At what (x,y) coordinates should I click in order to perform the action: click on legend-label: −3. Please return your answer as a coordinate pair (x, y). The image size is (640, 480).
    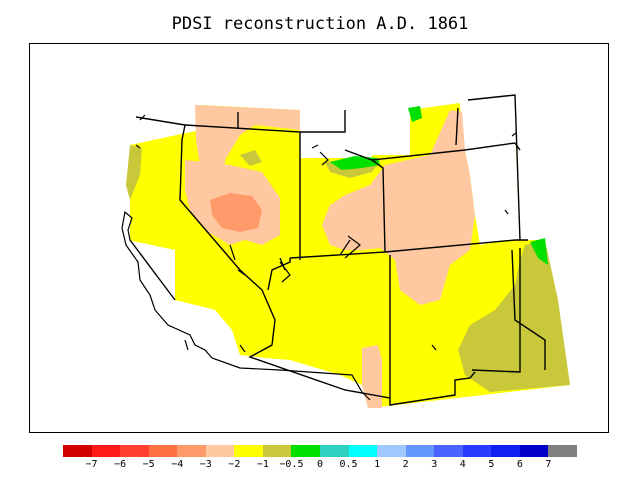
    Looking at the image, I should click on (205, 464).